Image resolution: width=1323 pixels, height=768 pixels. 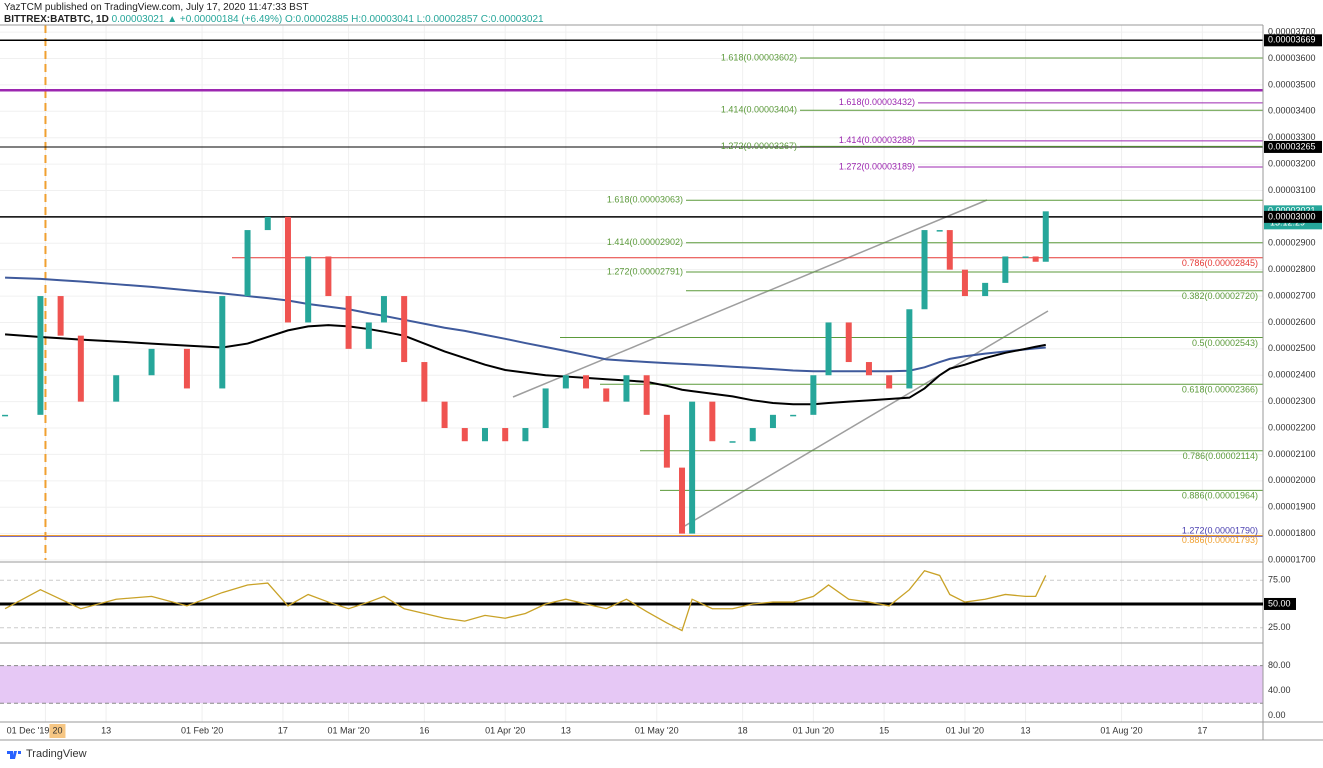 I want to click on fib-label: 1.414(0.00003404), so click(x=759, y=110).